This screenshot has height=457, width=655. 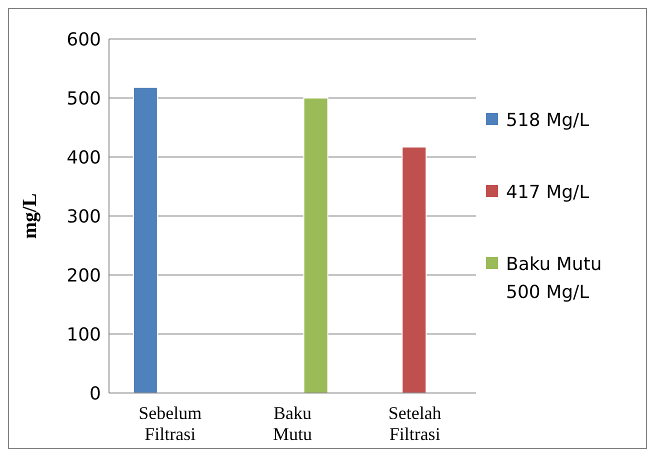 I want to click on y-tick-label: 400, so click(x=83, y=157).